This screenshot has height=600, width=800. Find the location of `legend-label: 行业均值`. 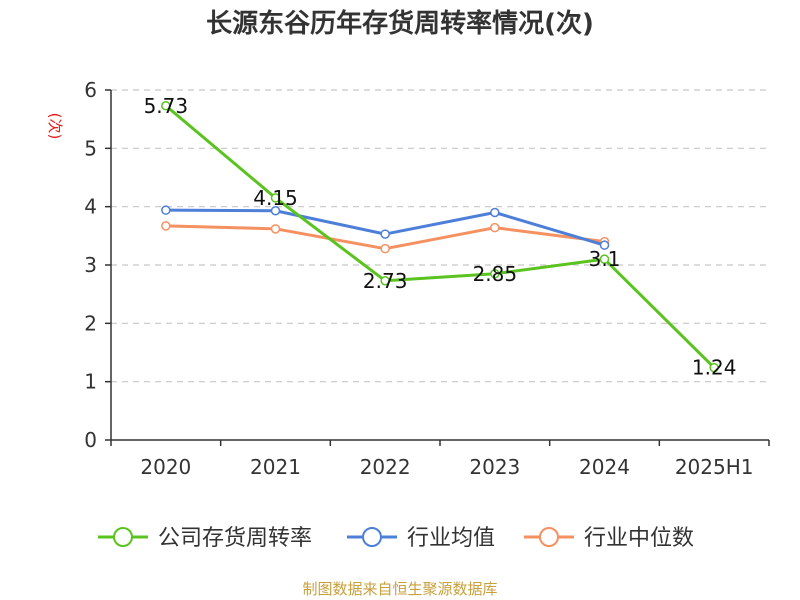

legend-label: 行业均值 is located at coordinates (451, 538).